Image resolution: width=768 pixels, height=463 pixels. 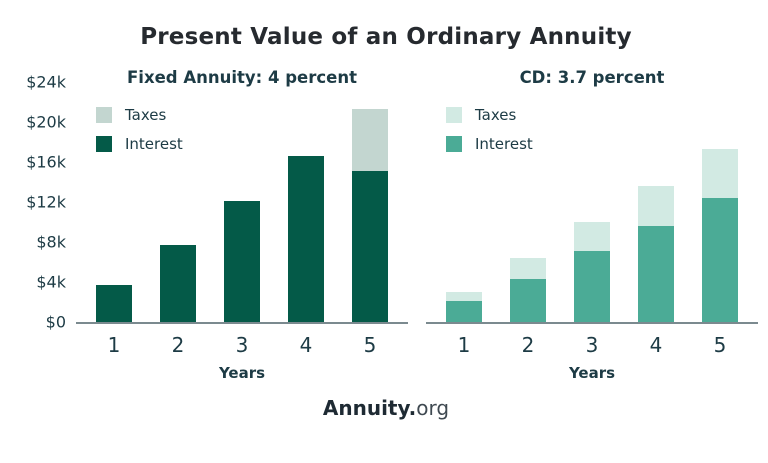 I want to click on brand-name-light: org, so click(x=433, y=408).